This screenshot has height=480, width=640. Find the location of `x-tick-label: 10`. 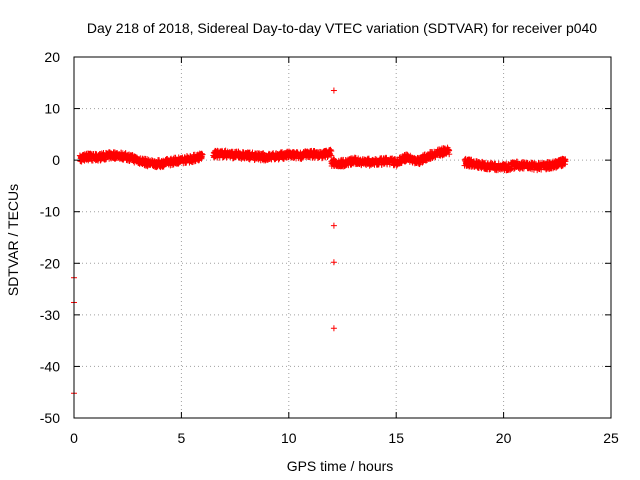

x-tick-label: 10 is located at coordinates (289, 438).